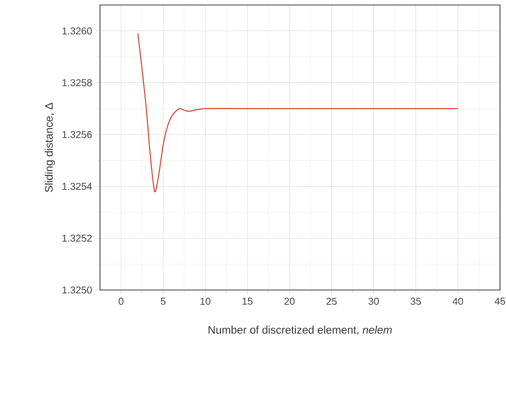  Describe the element at coordinates (331, 301) in the screenshot. I see `x-tick-label: 25` at that location.